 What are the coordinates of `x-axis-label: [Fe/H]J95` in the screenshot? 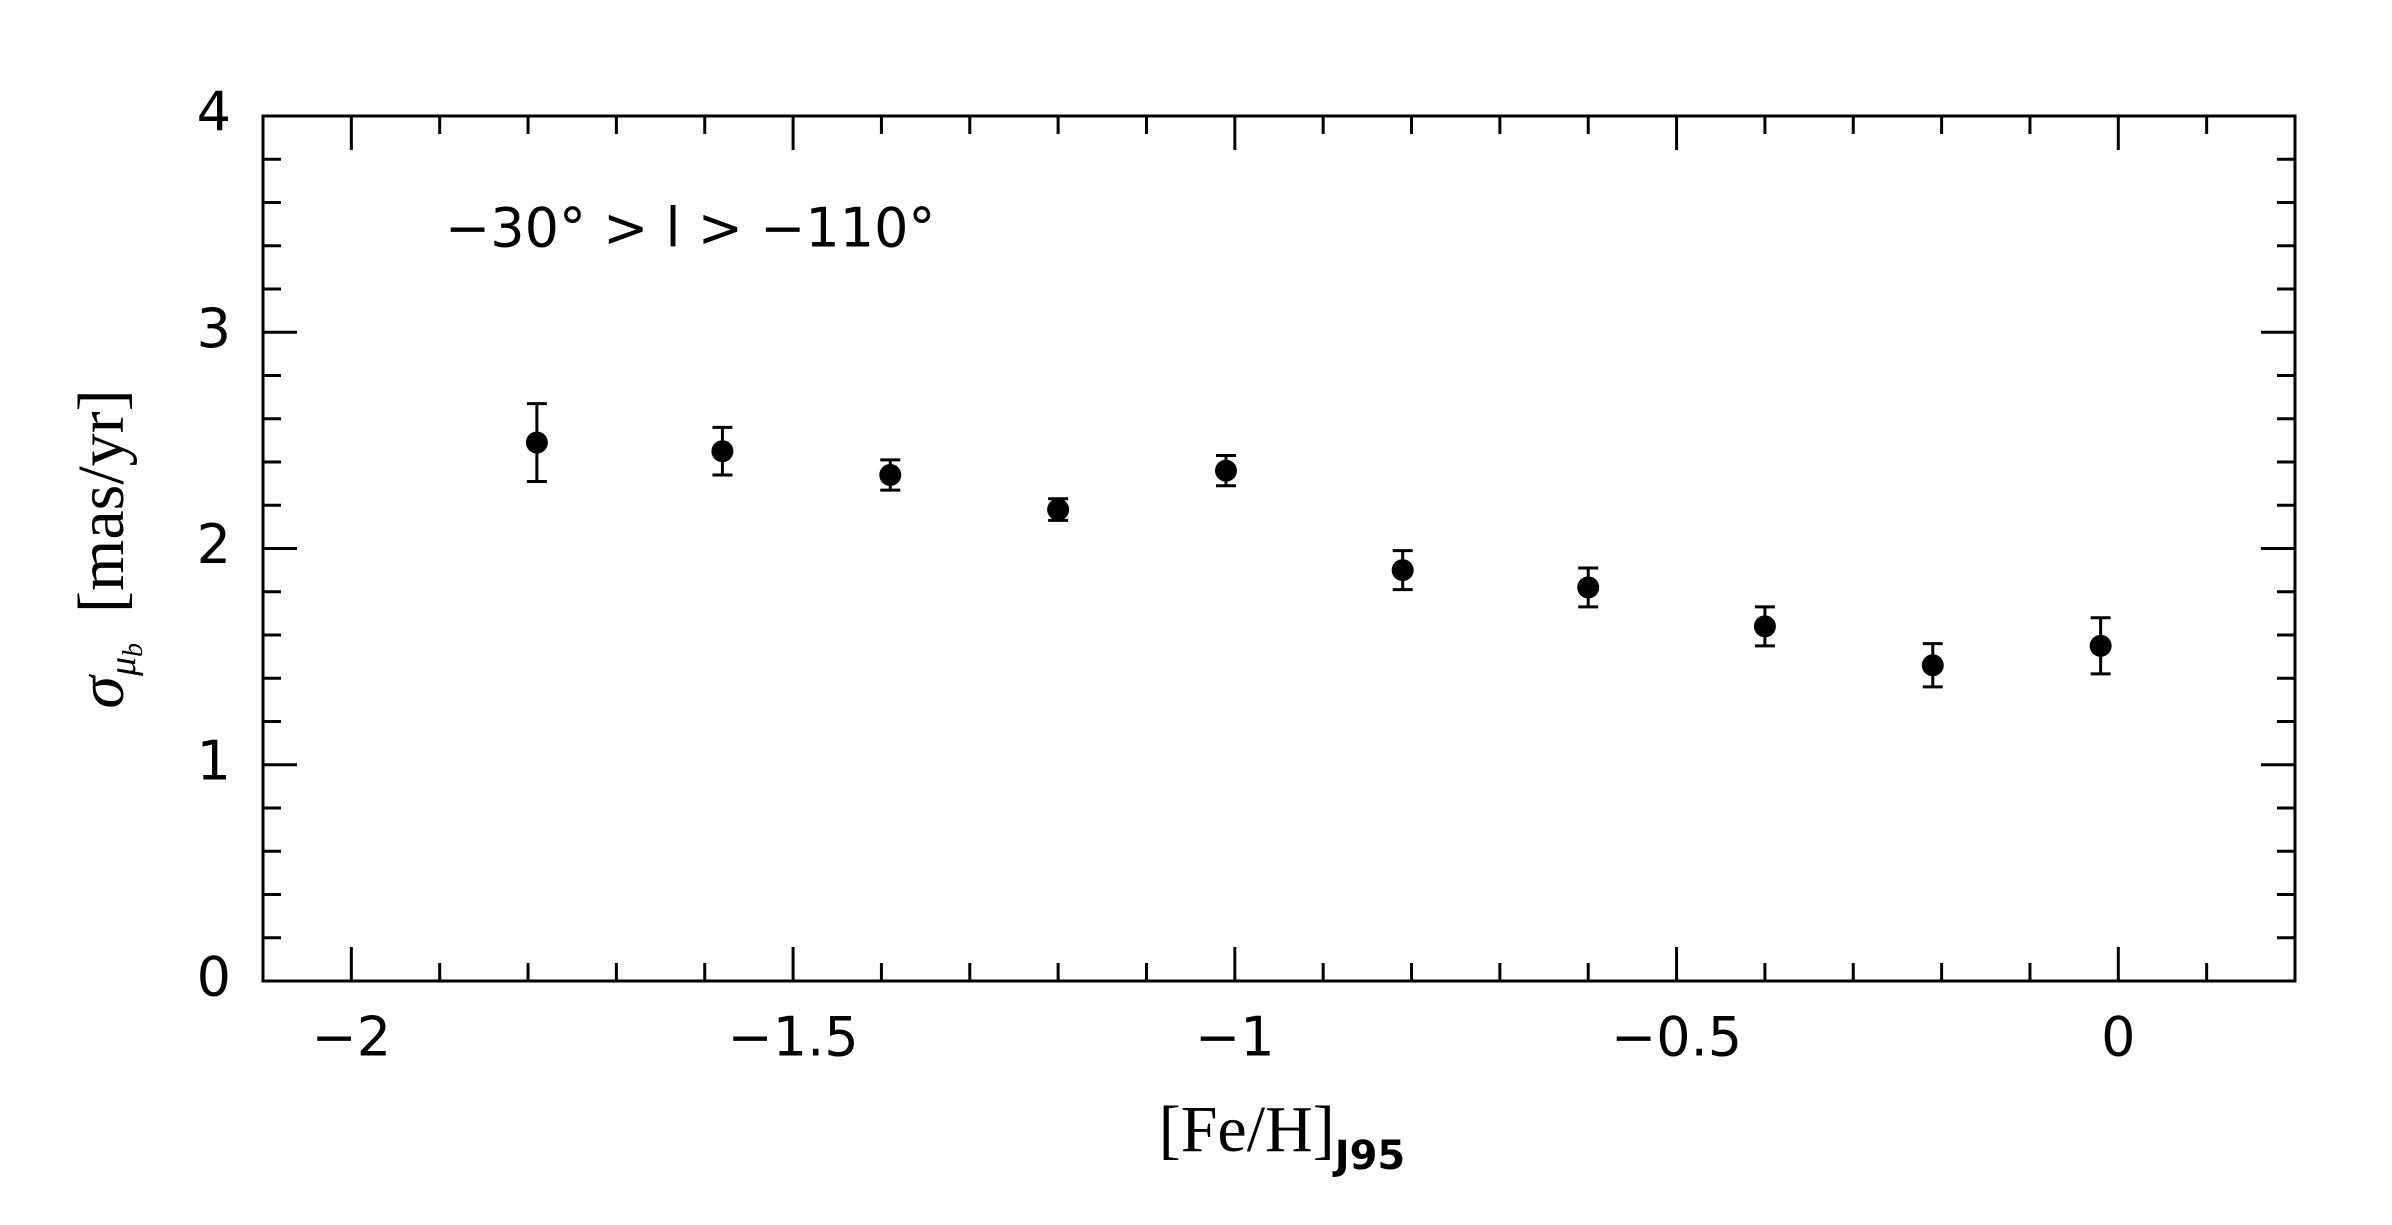 It's located at (1282, 1136).